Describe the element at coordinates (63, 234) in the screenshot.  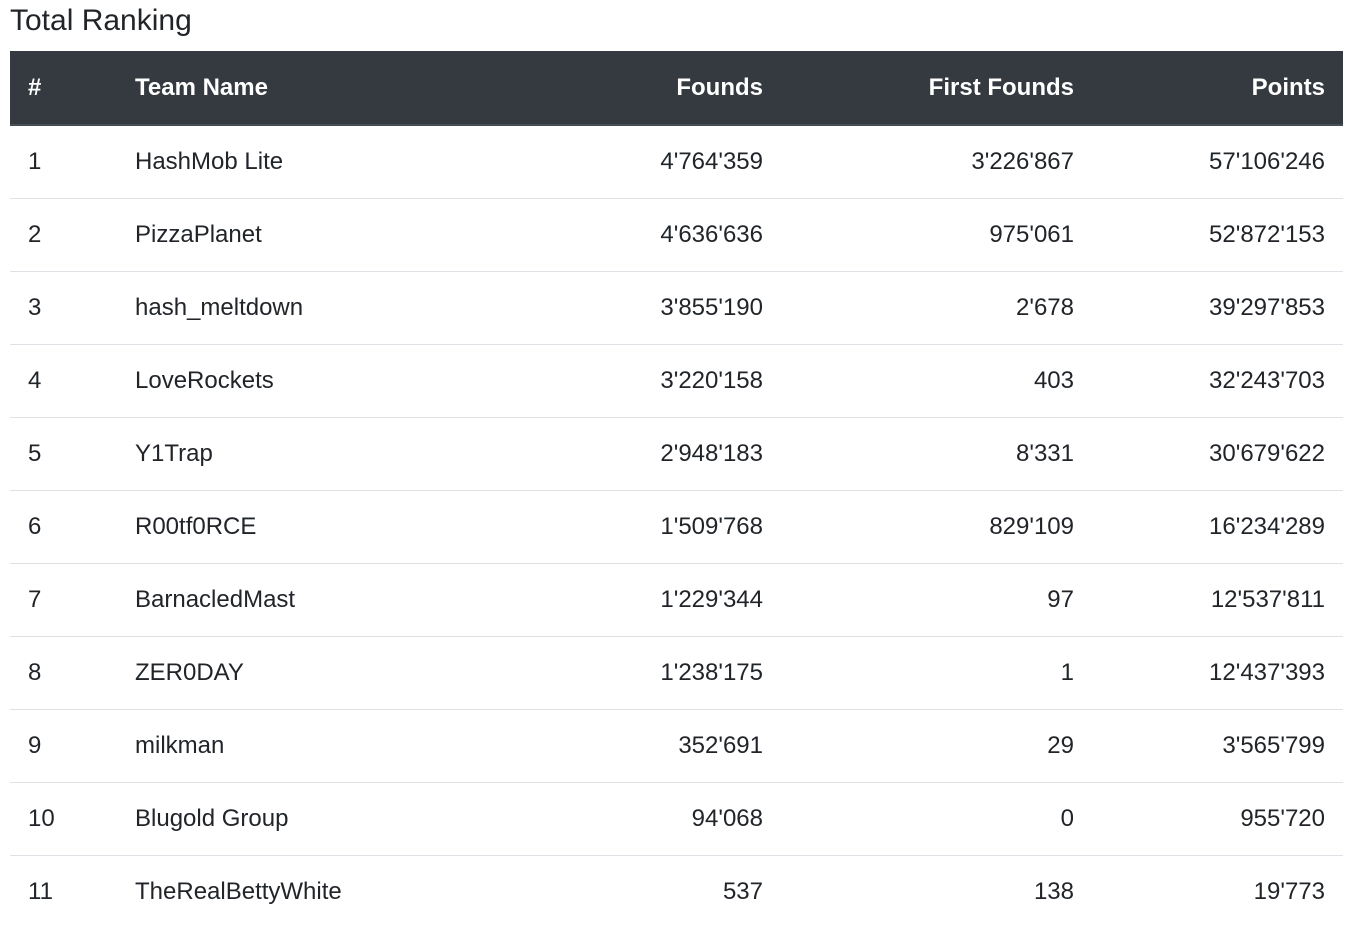
I see `cell-rank: 2` at that location.